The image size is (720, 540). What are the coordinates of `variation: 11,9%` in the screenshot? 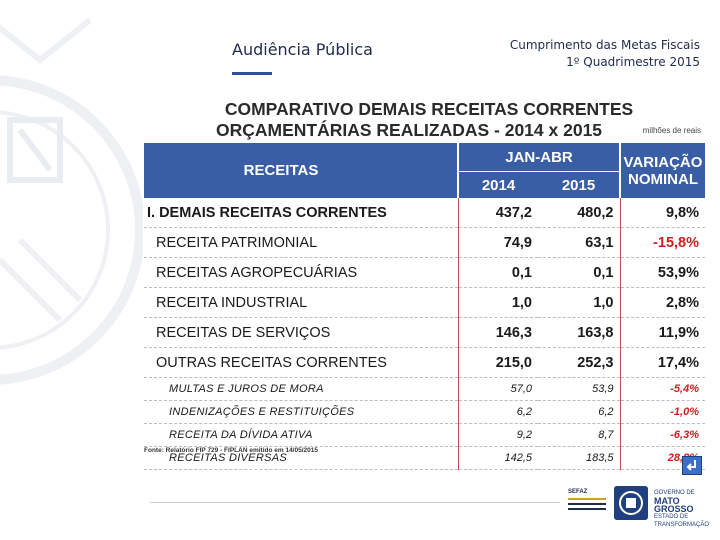 It's located at (662, 332).